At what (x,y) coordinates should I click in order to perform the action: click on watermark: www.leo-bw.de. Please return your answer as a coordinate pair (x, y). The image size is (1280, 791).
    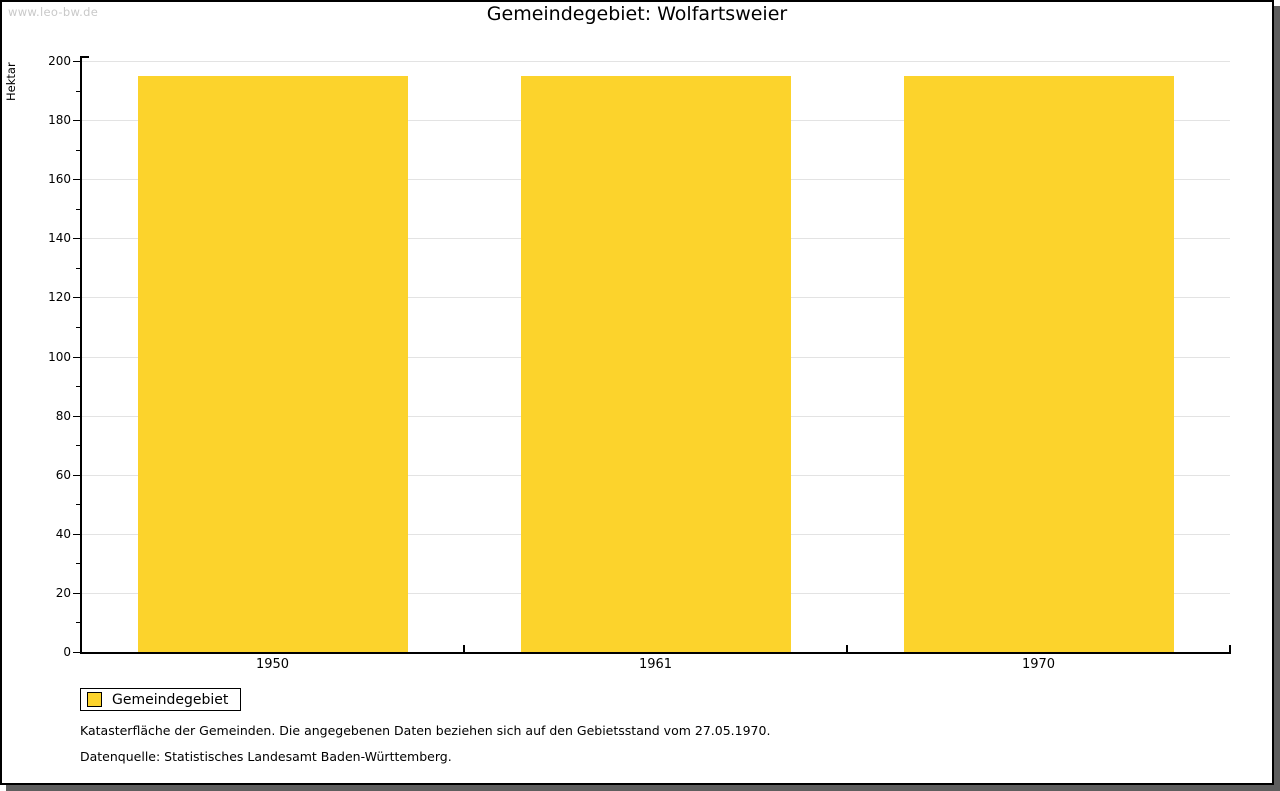
    Looking at the image, I should click on (53, 12).